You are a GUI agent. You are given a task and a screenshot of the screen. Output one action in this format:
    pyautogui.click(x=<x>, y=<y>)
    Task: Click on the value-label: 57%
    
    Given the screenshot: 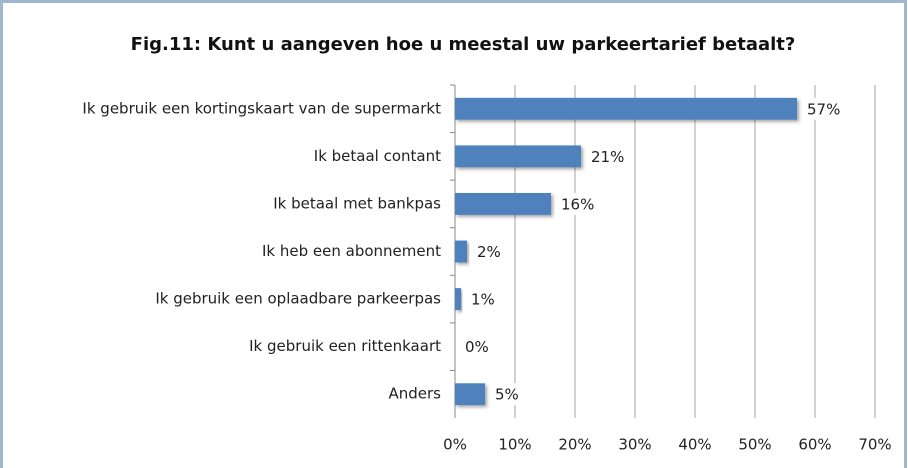 What is the action you would take?
    pyautogui.click(x=823, y=109)
    